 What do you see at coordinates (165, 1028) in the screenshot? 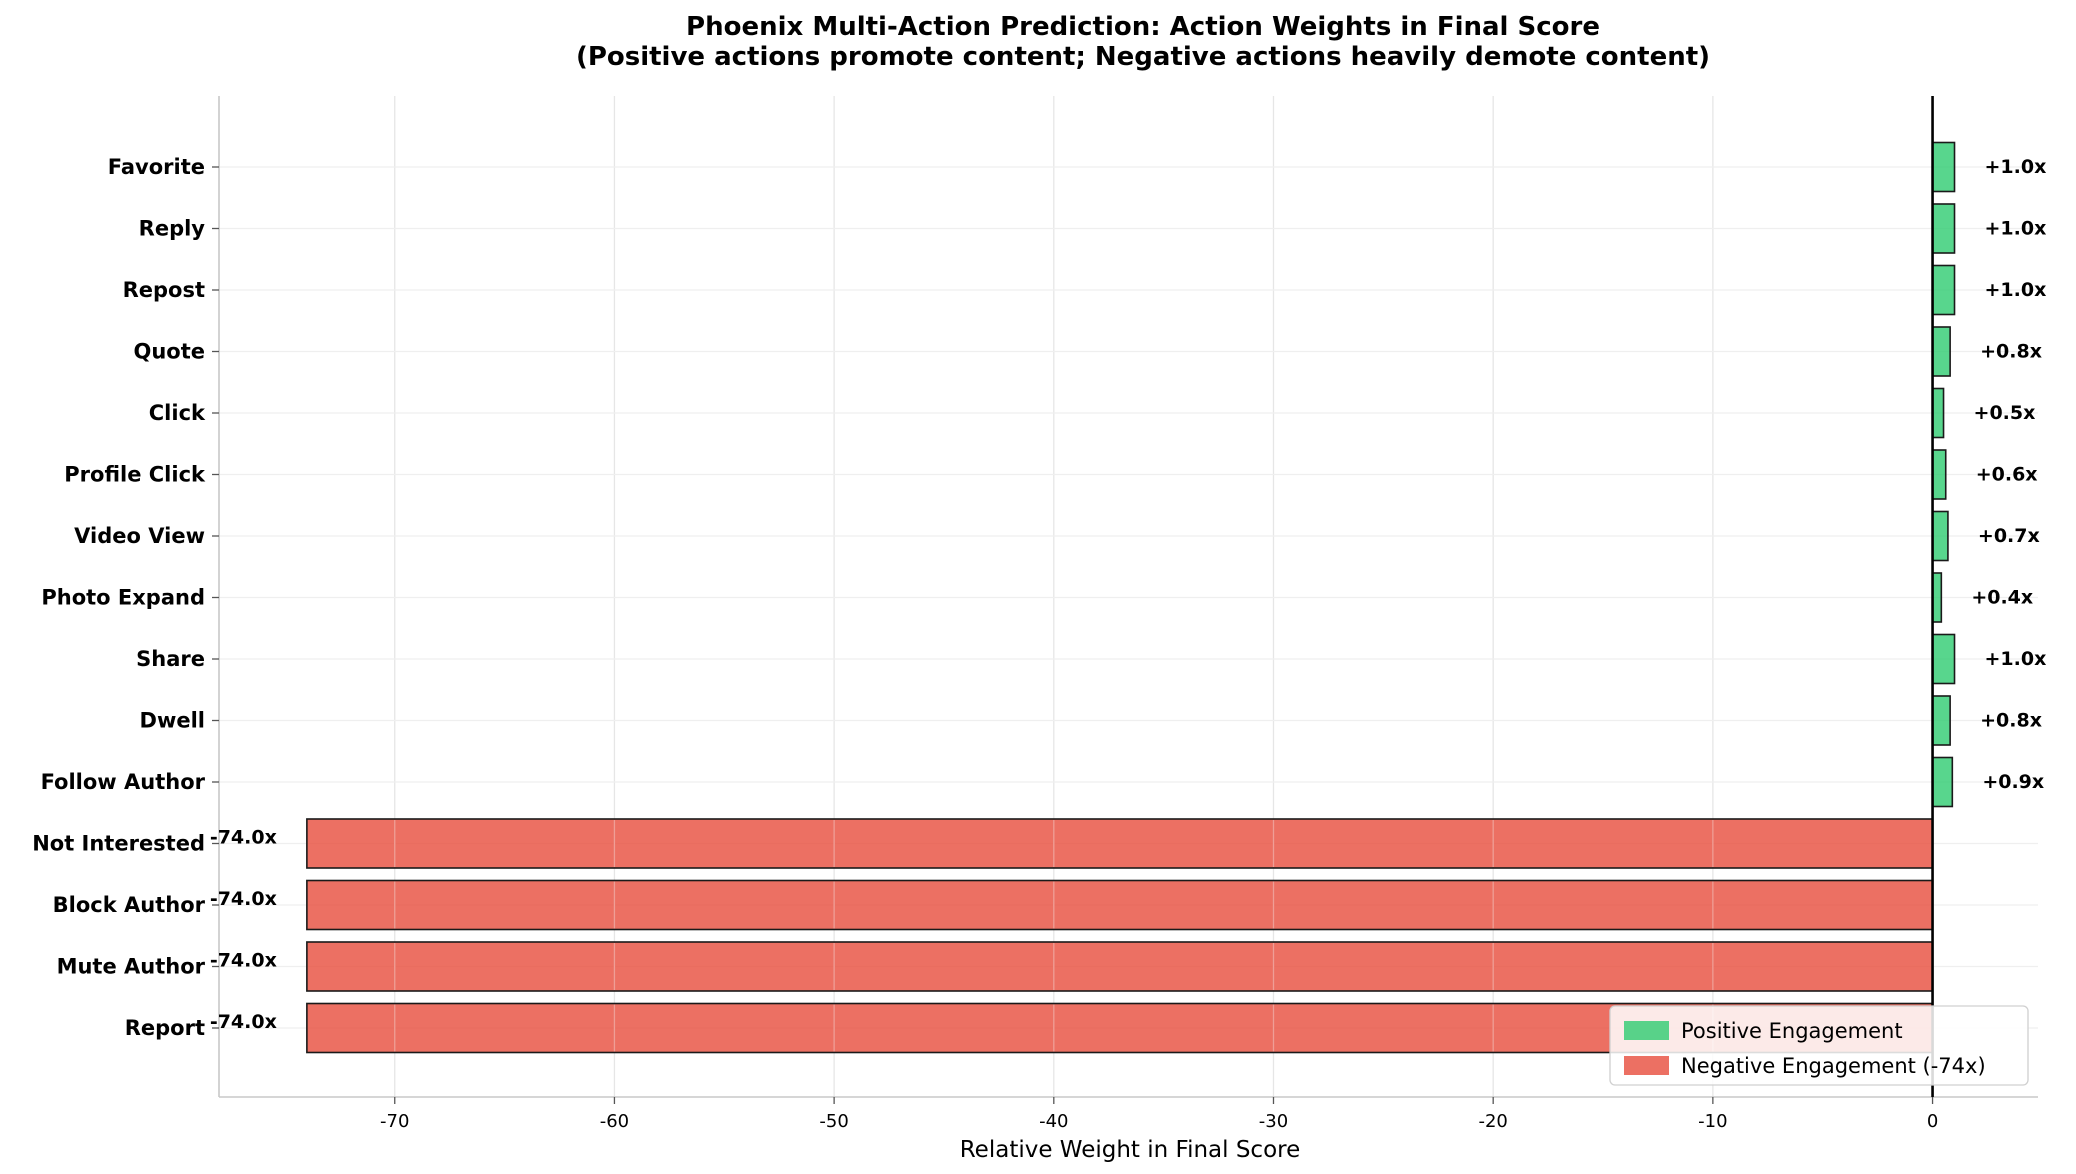
I see `category-label: Report` at bounding box center [165, 1028].